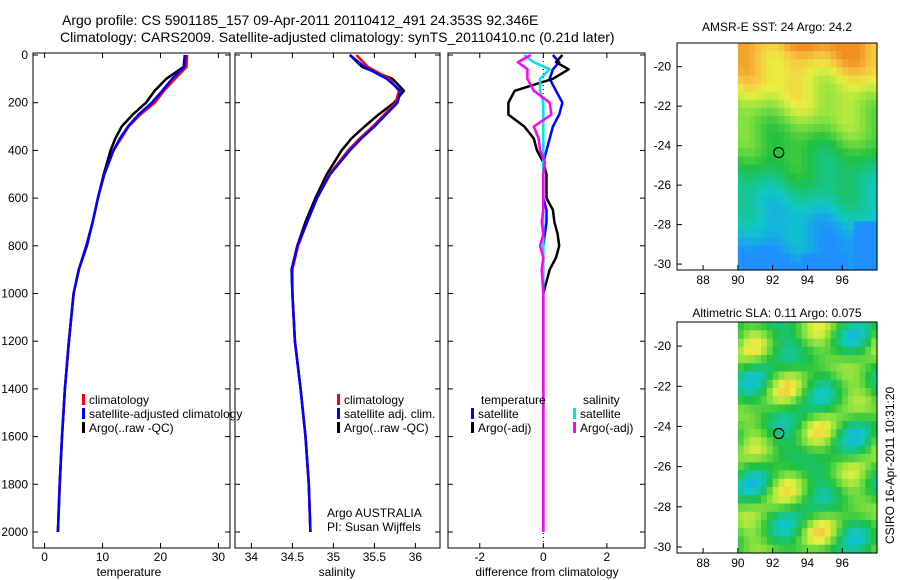 The width and height of the screenshot is (900, 580). Describe the element at coordinates (779, 152) in the screenshot. I see `argo-location-marker` at that location.